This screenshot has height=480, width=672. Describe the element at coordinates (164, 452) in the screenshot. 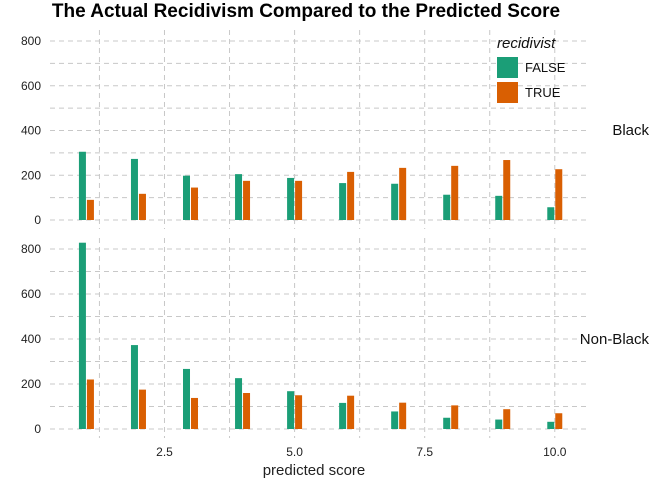

I see `x-tick-label: 2.5` at that location.